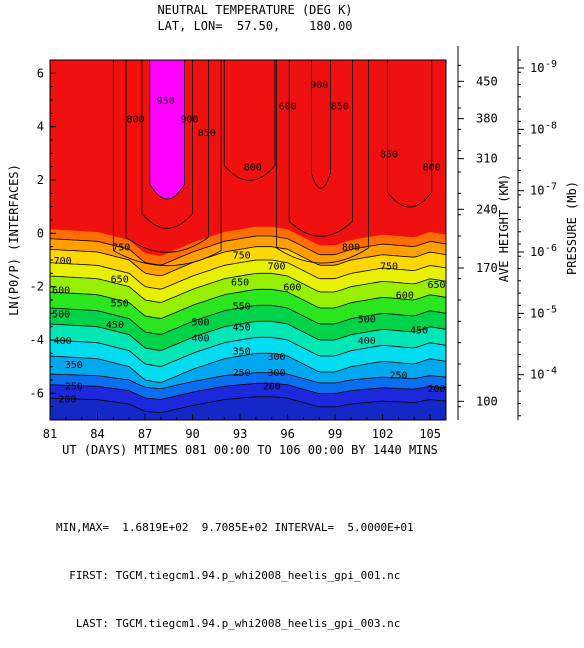 The width and height of the screenshot is (584, 648). I want to click on height-tick-label: 240, so click(487, 209).